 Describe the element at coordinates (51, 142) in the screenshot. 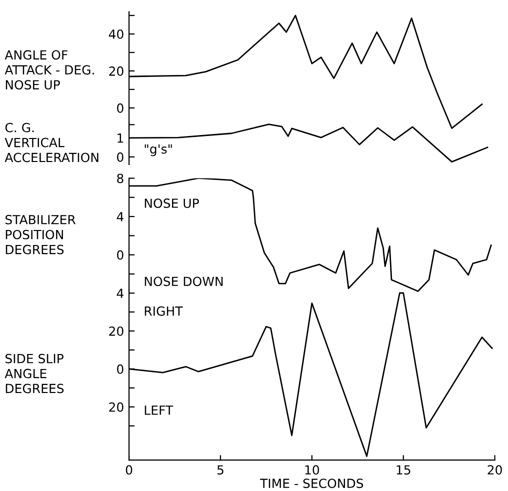

I see `y-axis-title: C. G. VERTICAL ACCELERATION` at that location.